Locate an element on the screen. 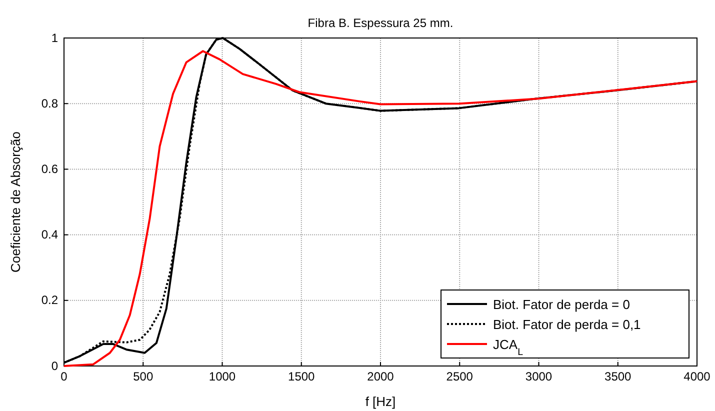 Image resolution: width=715 pixels, height=411 pixels. y-tick-label: 1 is located at coordinates (54, 37).